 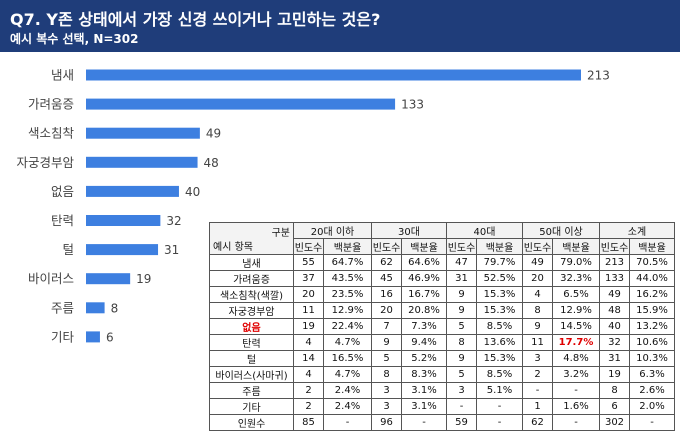 What do you see at coordinates (499, 278) in the screenshot?
I see `table-cell: 52.5%` at bounding box center [499, 278].